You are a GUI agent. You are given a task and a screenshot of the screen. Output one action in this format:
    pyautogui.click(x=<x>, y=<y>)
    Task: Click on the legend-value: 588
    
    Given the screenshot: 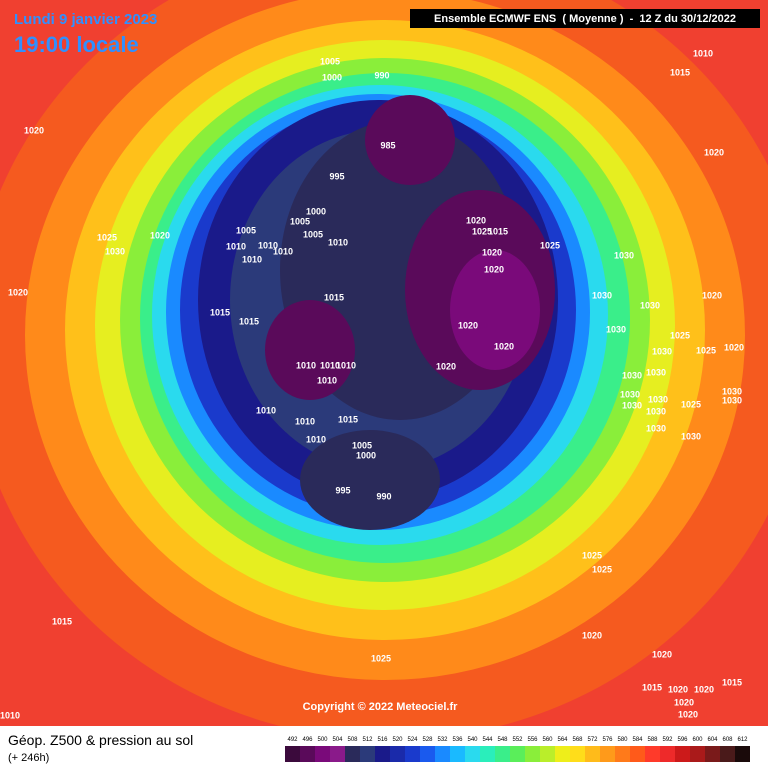 What is the action you would take?
    pyautogui.click(x=652, y=740)
    